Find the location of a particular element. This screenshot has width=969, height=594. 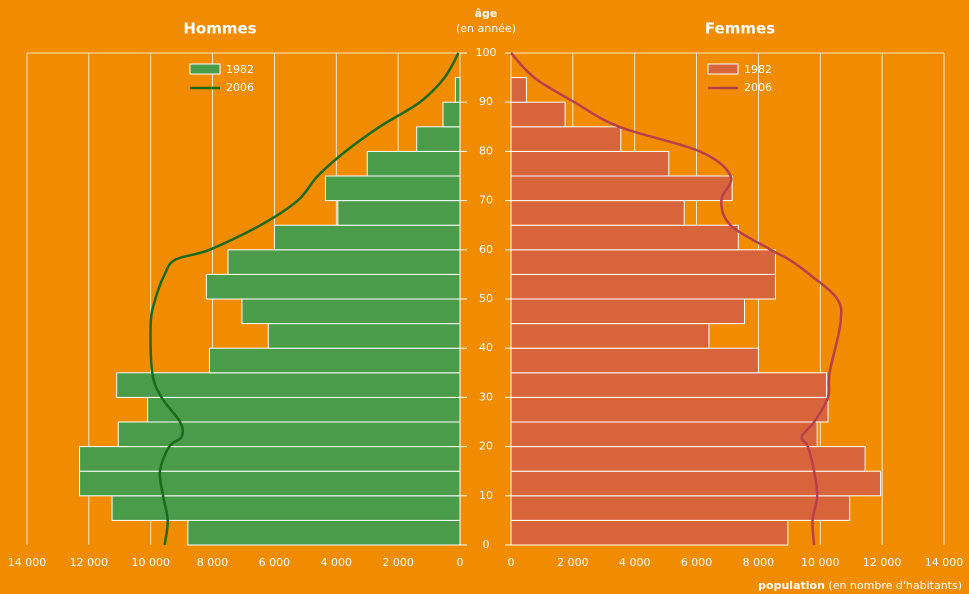

panel-title: Femmes is located at coordinates (740, 29).